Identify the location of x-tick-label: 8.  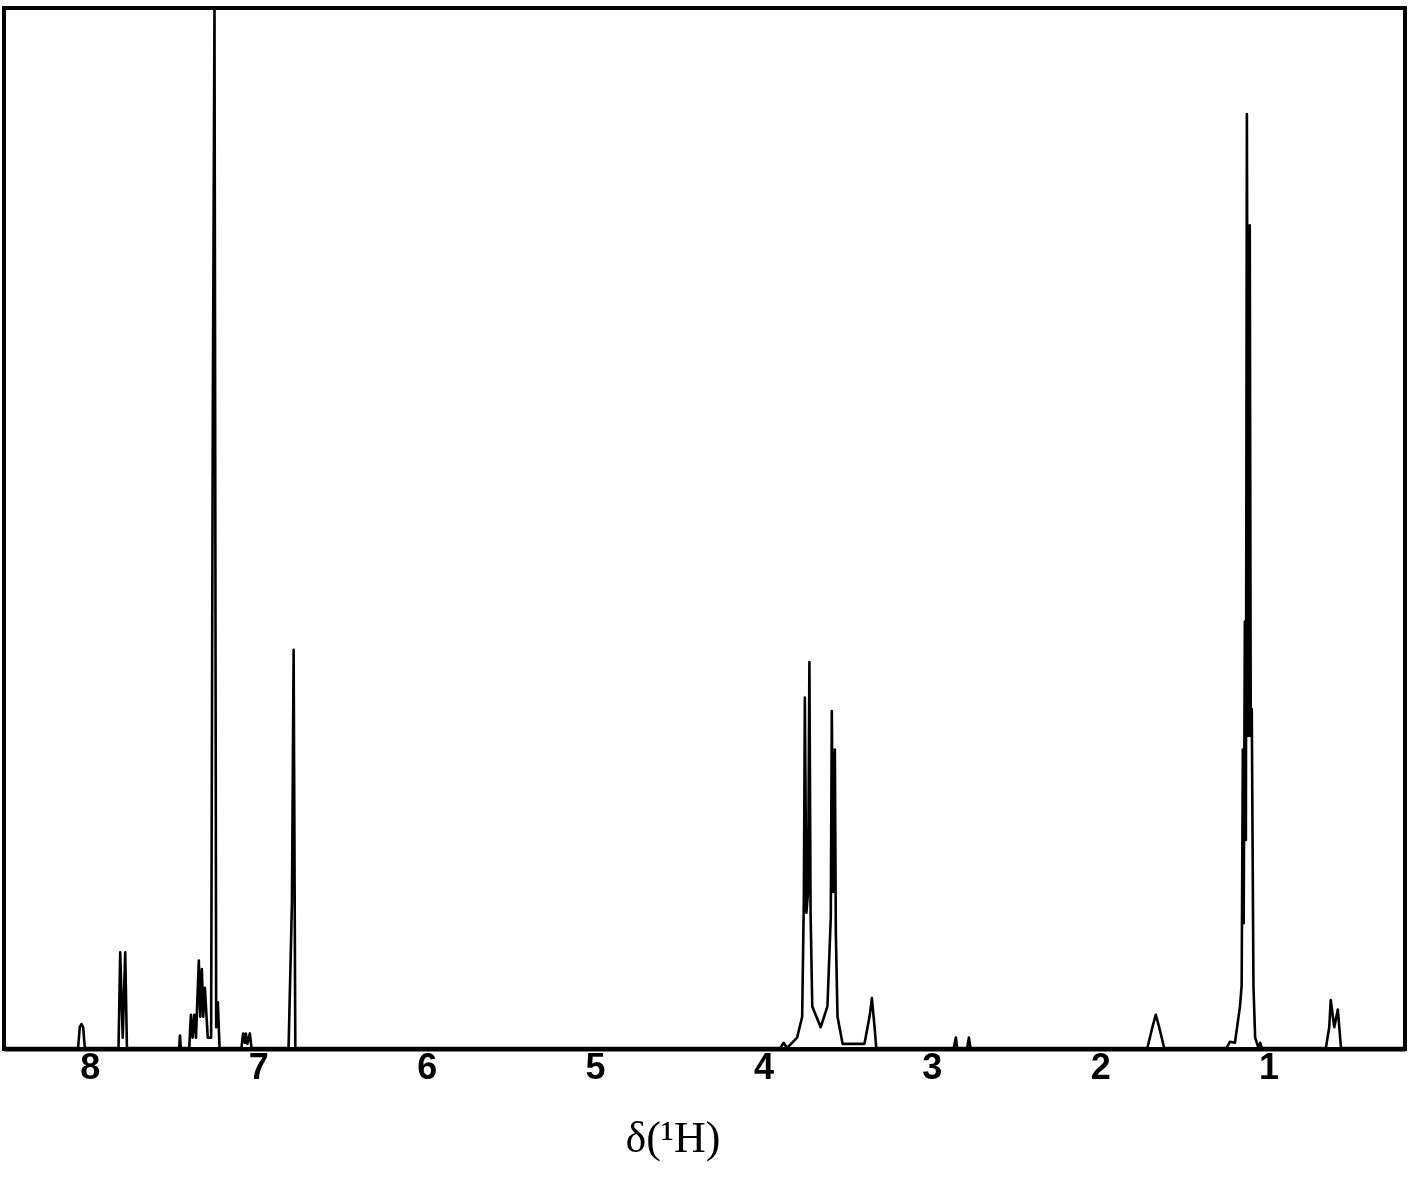
(90, 1066).